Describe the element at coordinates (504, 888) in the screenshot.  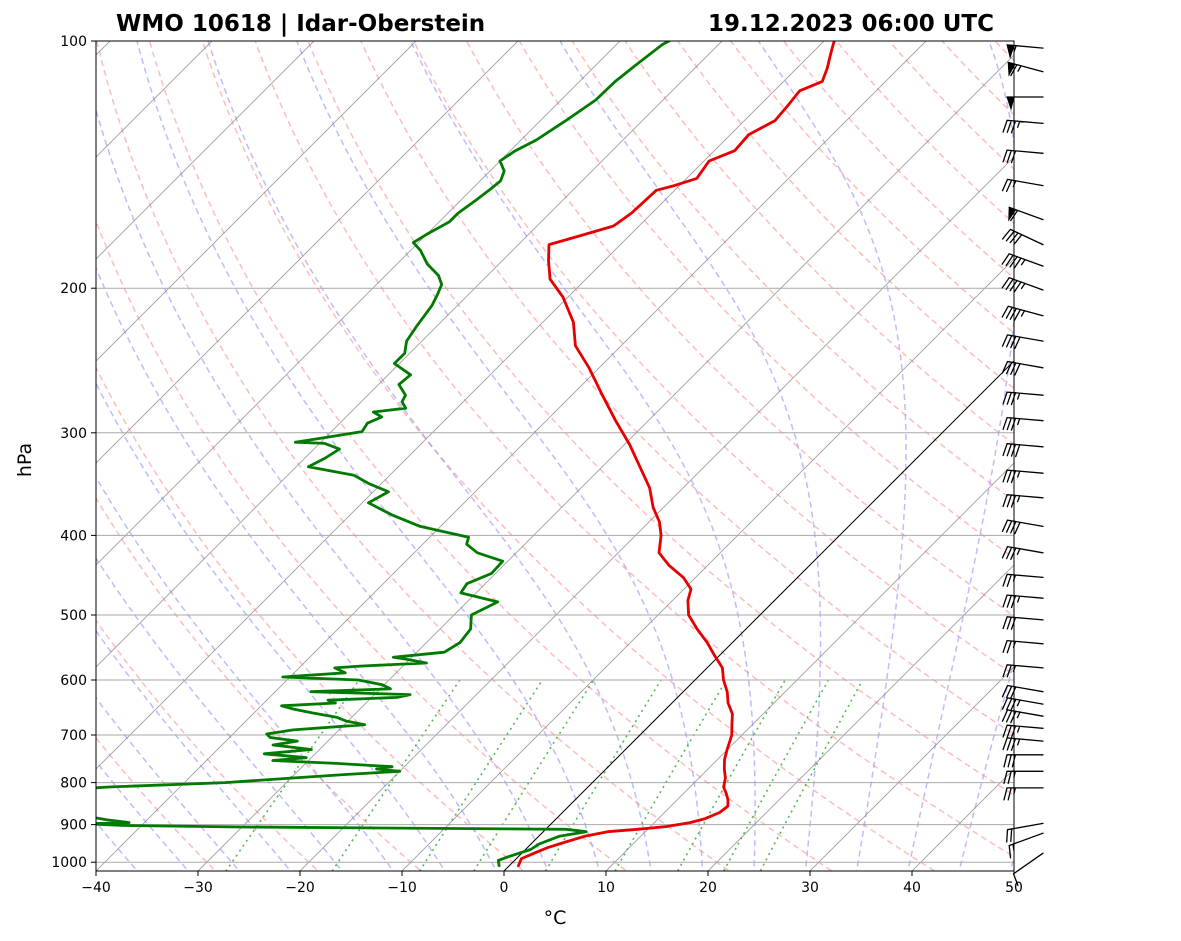
I see `x-tick-label: 0` at that location.